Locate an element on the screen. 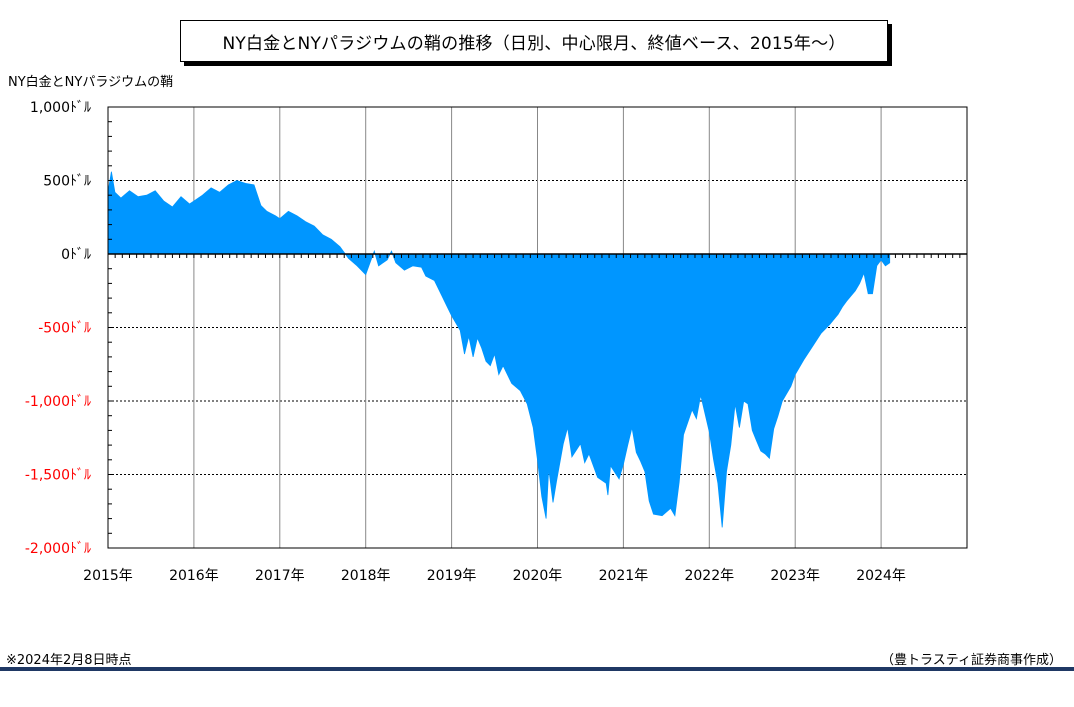 Image resolution: width=1074 pixels, height=707 pixels. chart-title: NY白金とNYパラジウムの鞘の推移（日別、中心限月、終値ベース、2015年～） is located at coordinates (534, 41).